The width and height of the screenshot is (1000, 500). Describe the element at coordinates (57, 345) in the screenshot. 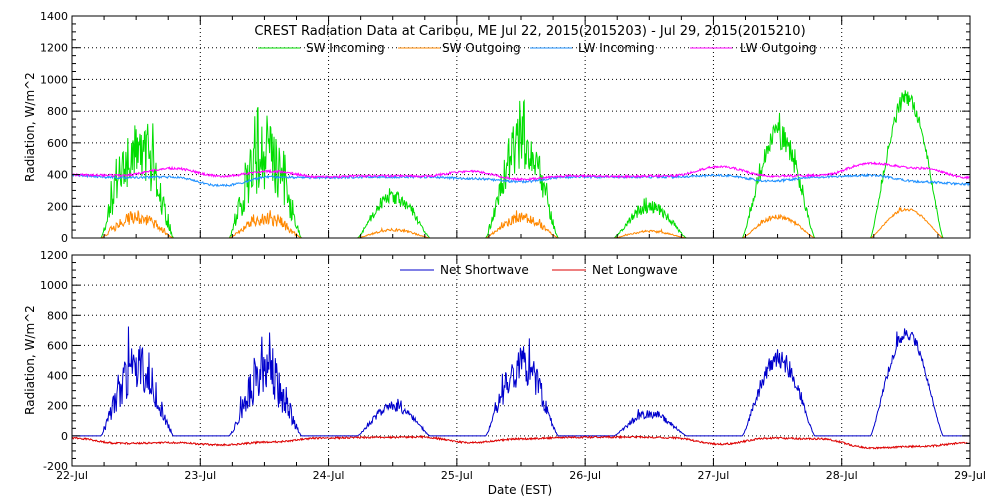

I see `bottom-y-tick-label: 600` at that location.